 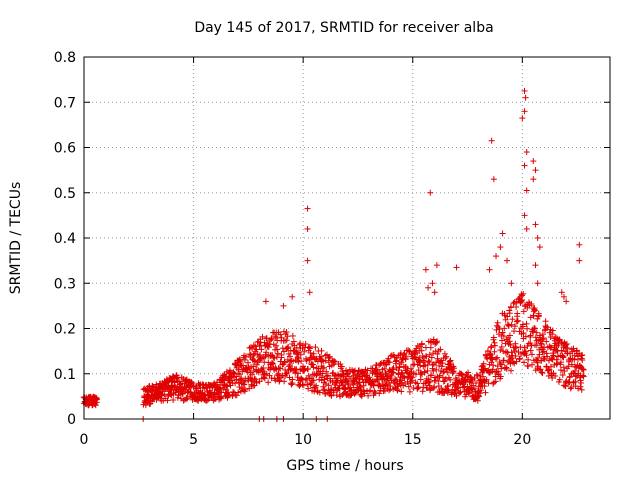 What do you see at coordinates (193, 440) in the screenshot?
I see `x-tick-label: 5` at bounding box center [193, 440].